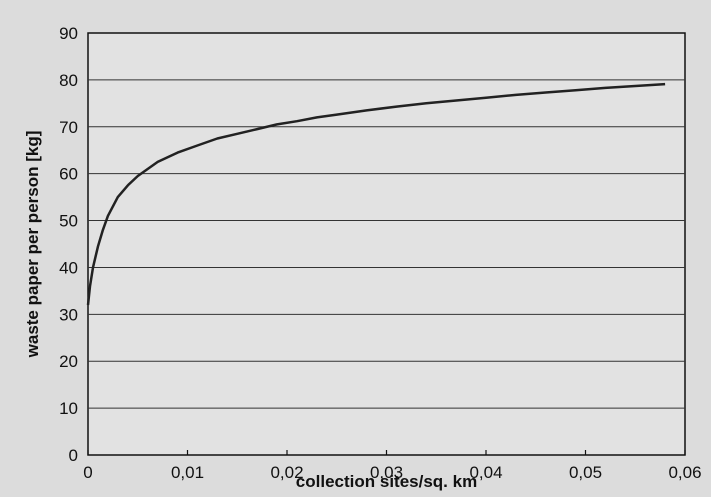 The width and height of the screenshot is (711, 497). Describe the element at coordinates (68, 408) in the screenshot. I see `y-tick-label: 10` at that location.